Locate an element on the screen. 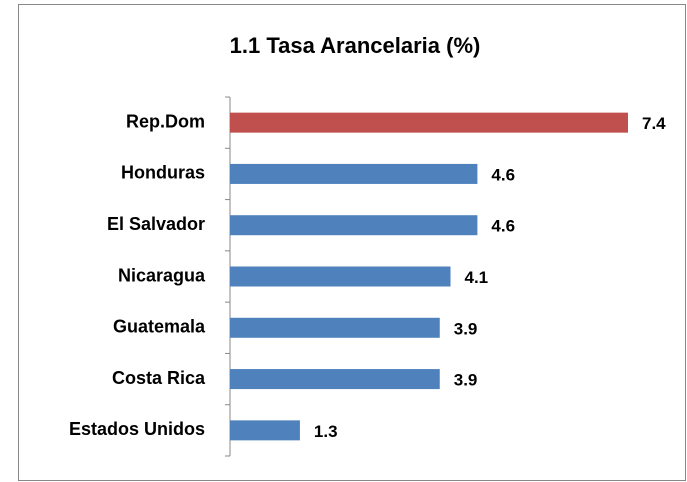 The height and width of the screenshot is (482, 687). chart-title: 1.1 Tasa Arancelaria (%) is located at coordinates (355, 45).